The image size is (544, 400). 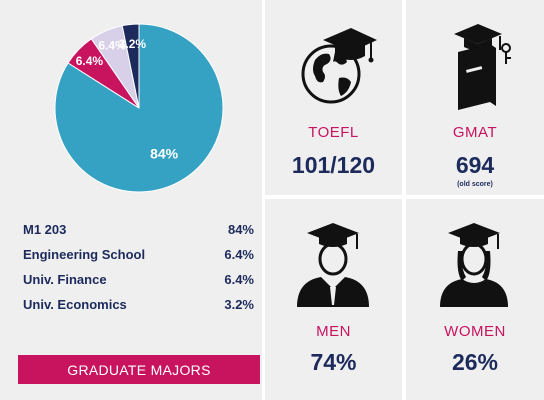 I want to click on women-percentage: 26%, so click(x=475, y=362).